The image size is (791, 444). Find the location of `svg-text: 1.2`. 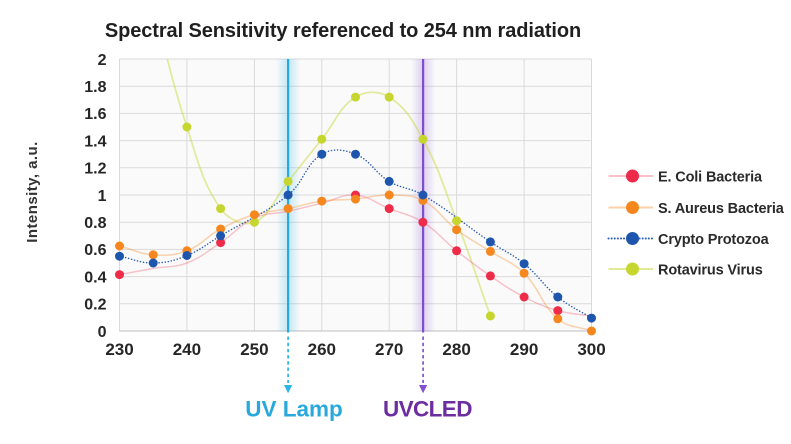

svg-text: 1.2 is located at coordinates (95, 169).